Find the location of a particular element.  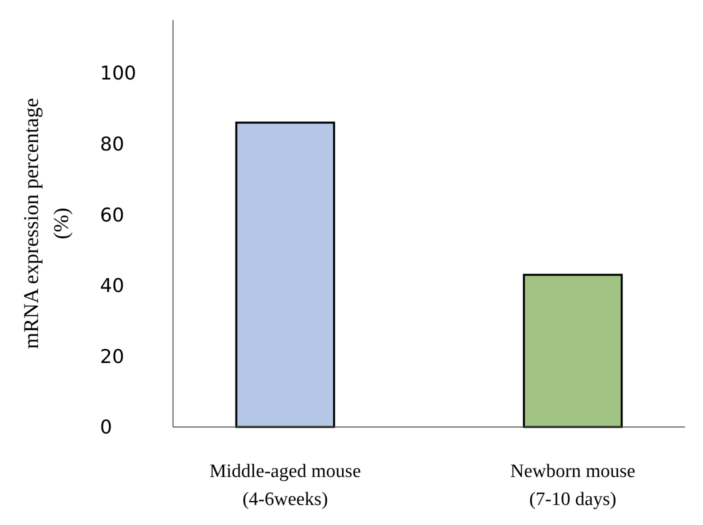

x-tick-label: Middle-aged mouse (4-6weeks) is located at coordinates (285, 485).